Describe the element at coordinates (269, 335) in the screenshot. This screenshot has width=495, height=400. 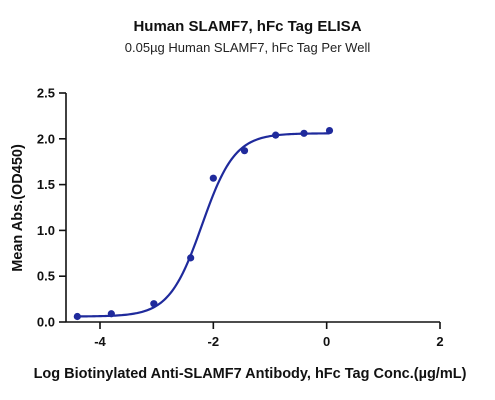
I see `x-ticks: -4 -2 0 2` at that location.